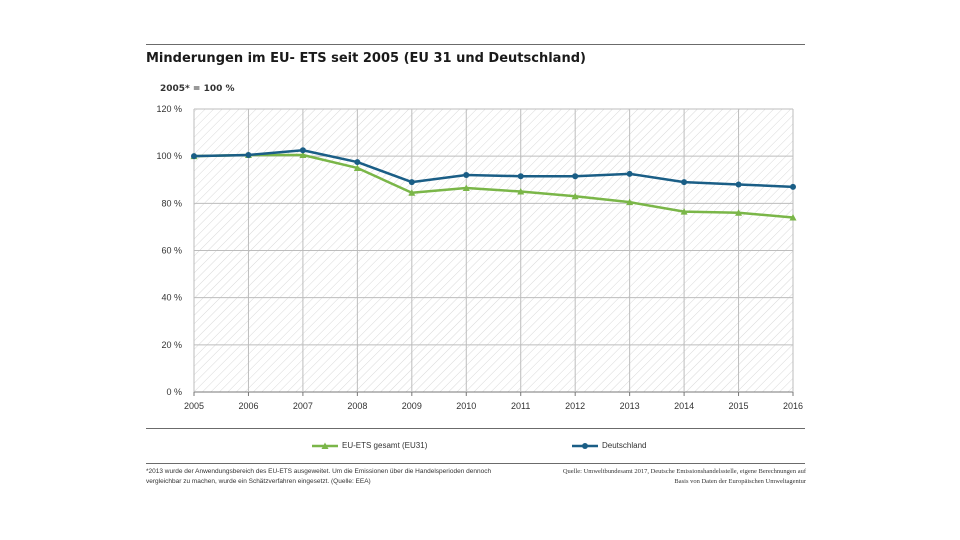 This screenshot has width=960, height=540. I want to click on top-rule, so click(475, 44).